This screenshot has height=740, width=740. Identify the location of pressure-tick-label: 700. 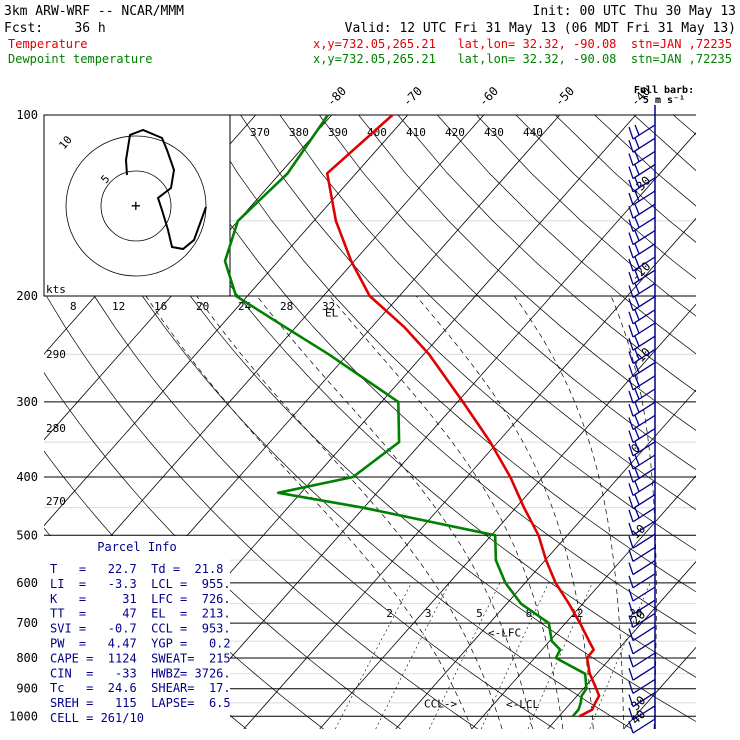
(27, 623).